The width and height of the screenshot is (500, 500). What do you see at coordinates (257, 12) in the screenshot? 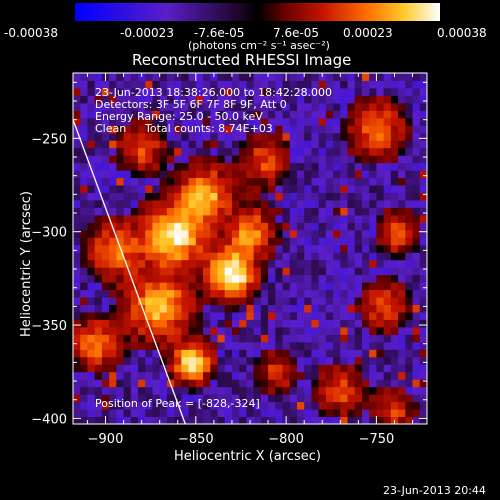
I see `colorbar` at bounding box center [257, 12].